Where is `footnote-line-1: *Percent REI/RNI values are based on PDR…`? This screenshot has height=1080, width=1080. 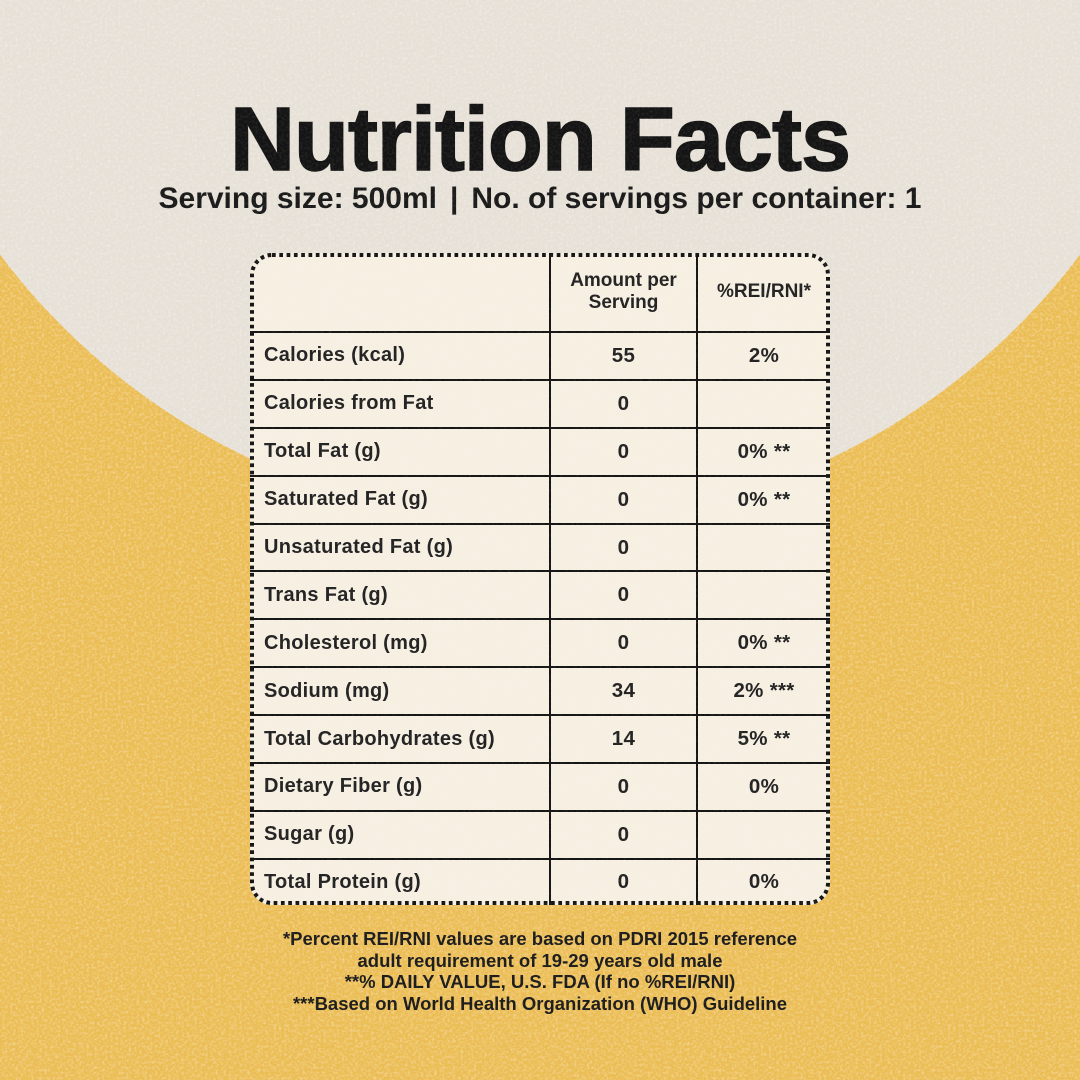 footnote-line-1: *Percent REI/RNI values are based on PDR… is located at coordinates (540, 938).